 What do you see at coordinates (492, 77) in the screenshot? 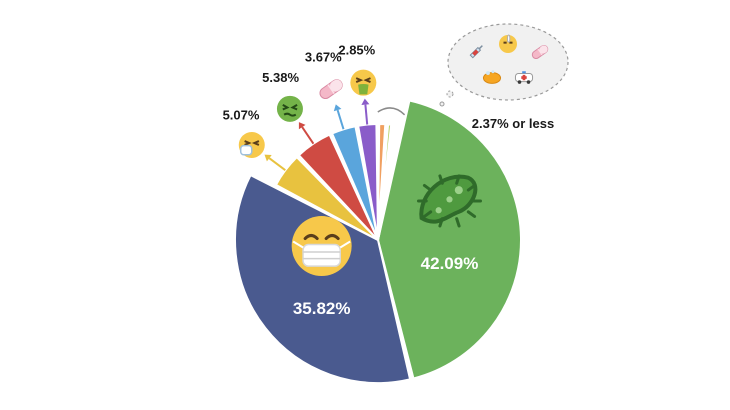
I see `soap-icon` at bounding box center [492, 77].